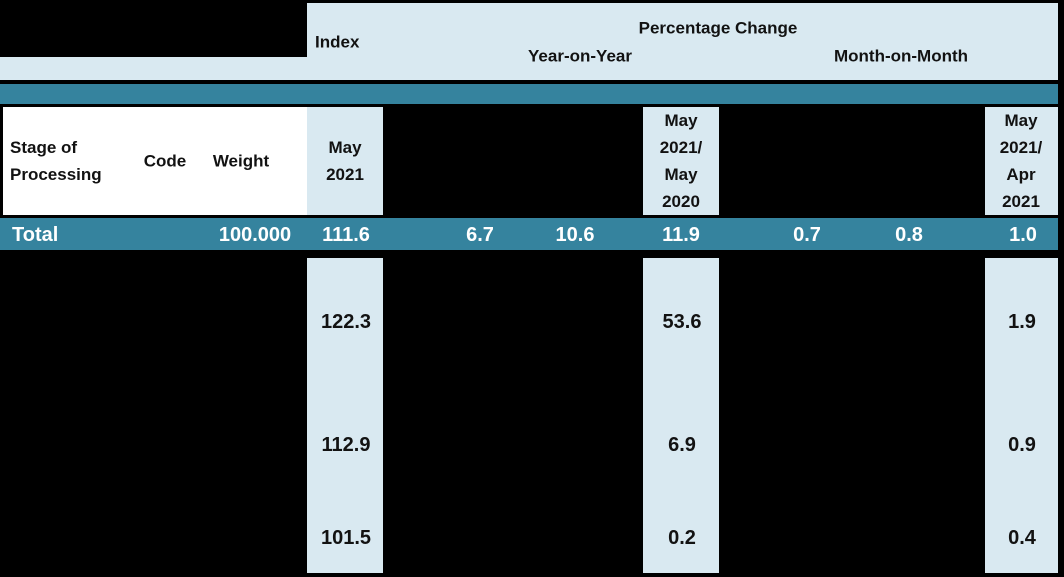  Describe the element at coordinates (255, 235) in the screenshot. I see `total-weight-value: 100.000` at that location.